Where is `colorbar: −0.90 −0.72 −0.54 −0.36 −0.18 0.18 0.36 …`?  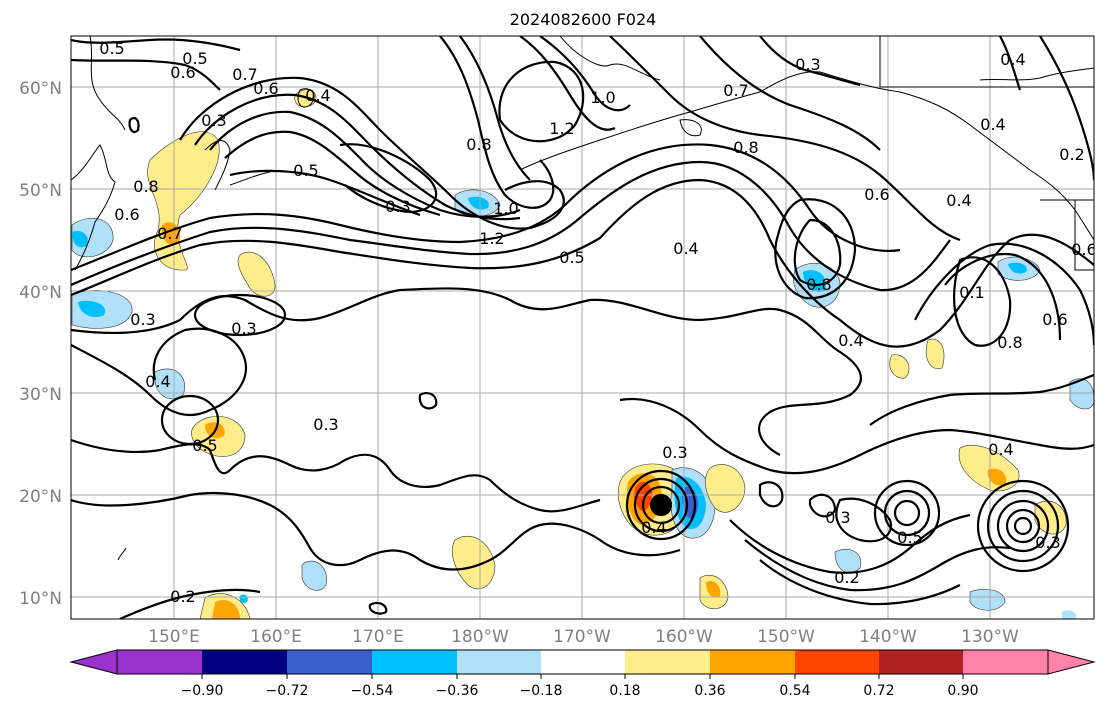 colorbar: −0.90 −0.72 −0.54 −0.36 −0.18 0.18 0.36 … is located at coordinates (582, 674).